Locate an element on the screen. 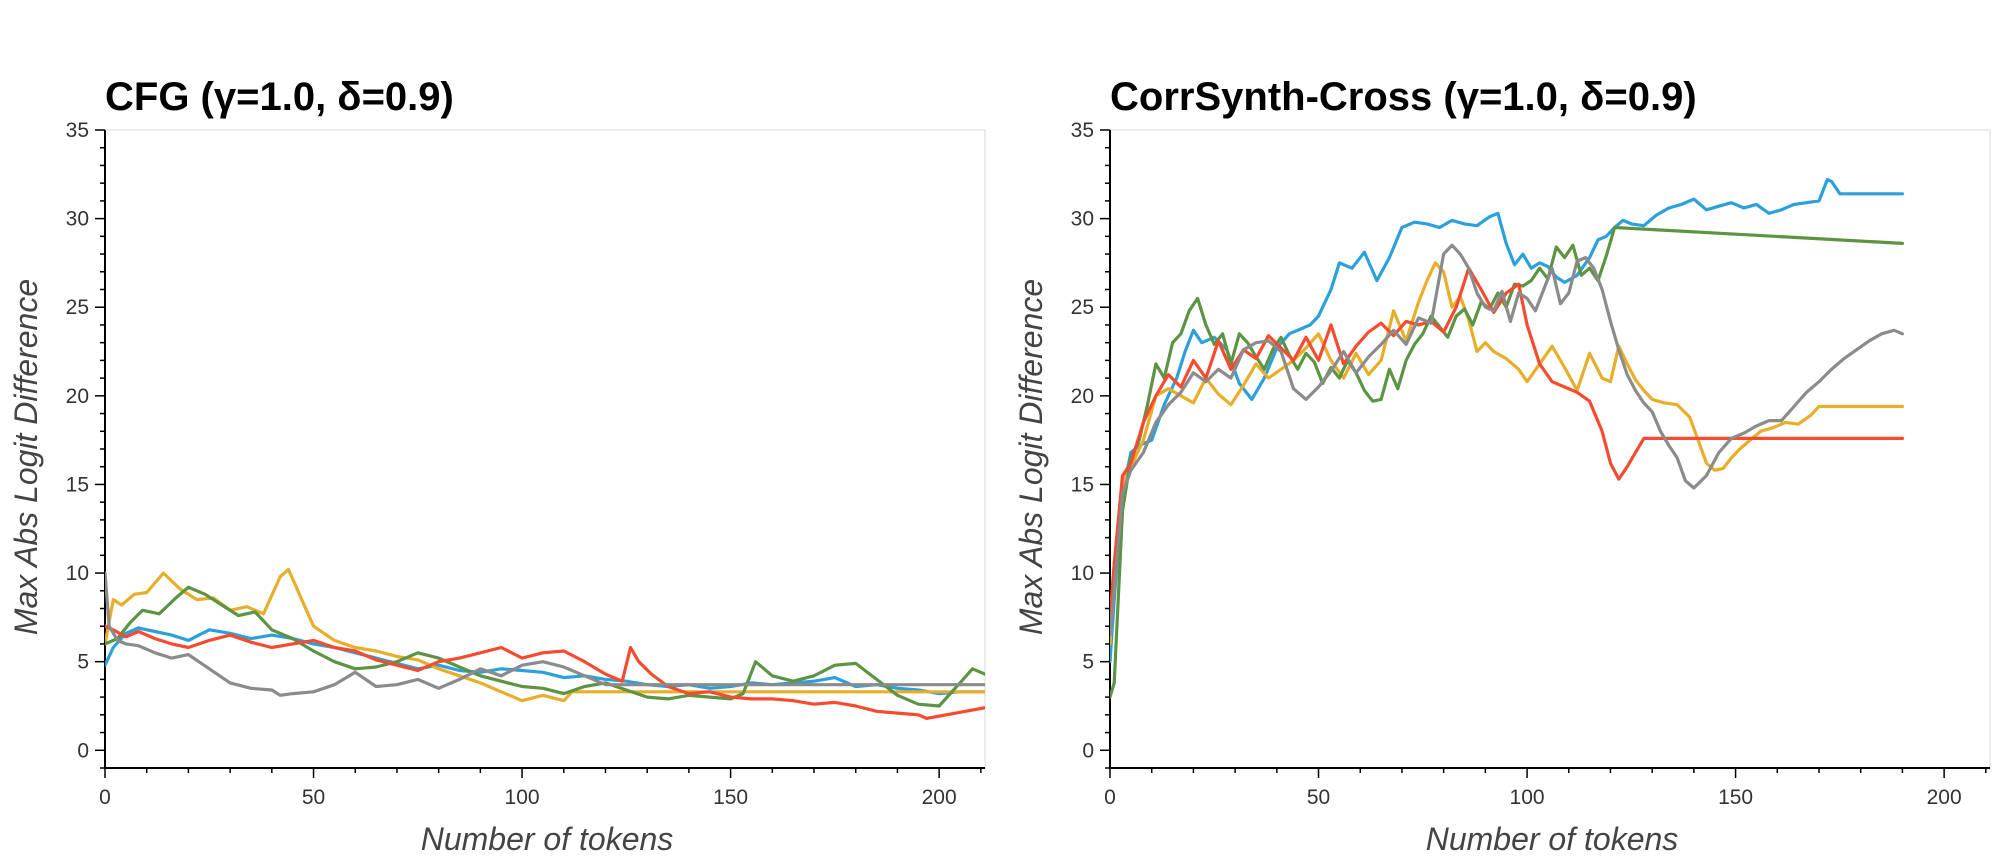  series-line-red is located at coordinates (545, 672).